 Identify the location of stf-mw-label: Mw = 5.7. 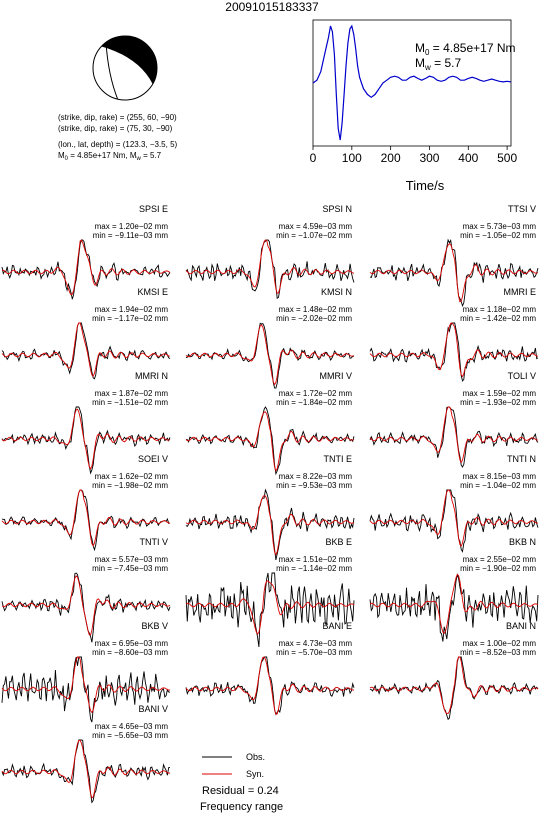
(438, 64).